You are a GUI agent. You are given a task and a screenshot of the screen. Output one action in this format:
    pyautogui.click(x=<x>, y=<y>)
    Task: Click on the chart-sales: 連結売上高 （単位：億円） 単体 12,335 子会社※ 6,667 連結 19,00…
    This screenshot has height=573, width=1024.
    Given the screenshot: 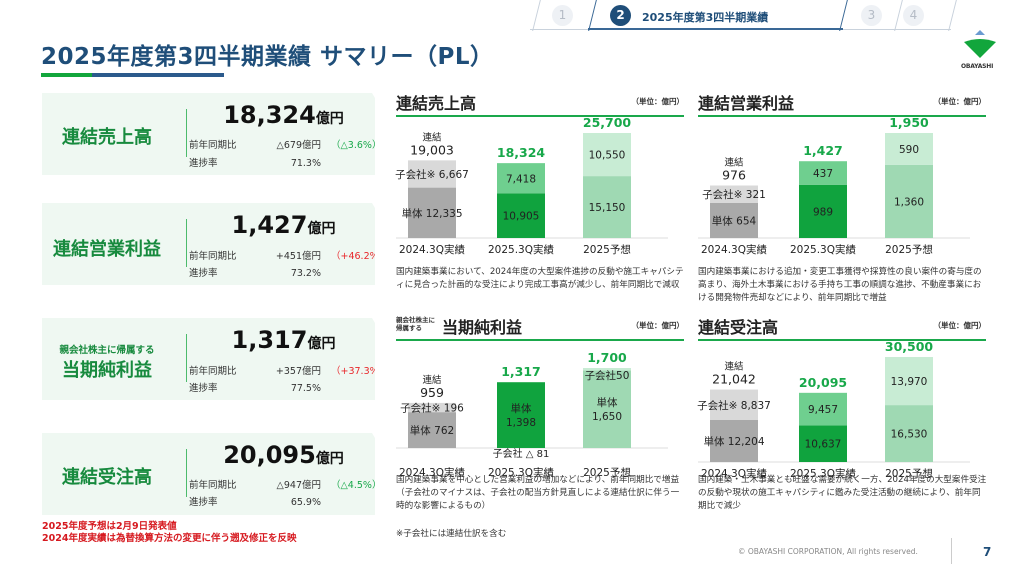 What is the action you would take?
    pyautogui.click(x=540, y=197)
    